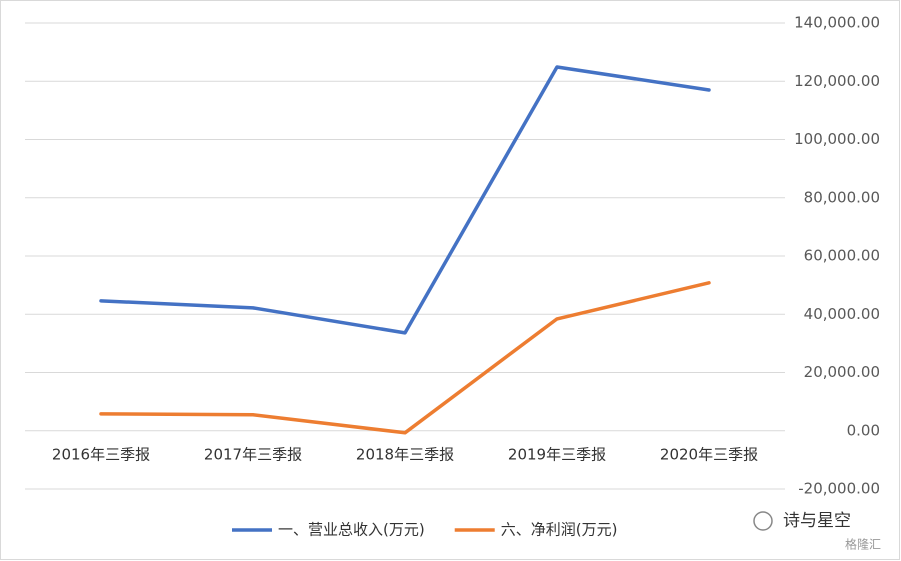 The height and width of the screenshot is (561, 901). I want to click on y-tick-label: 80,000.00, so click(842, 197).